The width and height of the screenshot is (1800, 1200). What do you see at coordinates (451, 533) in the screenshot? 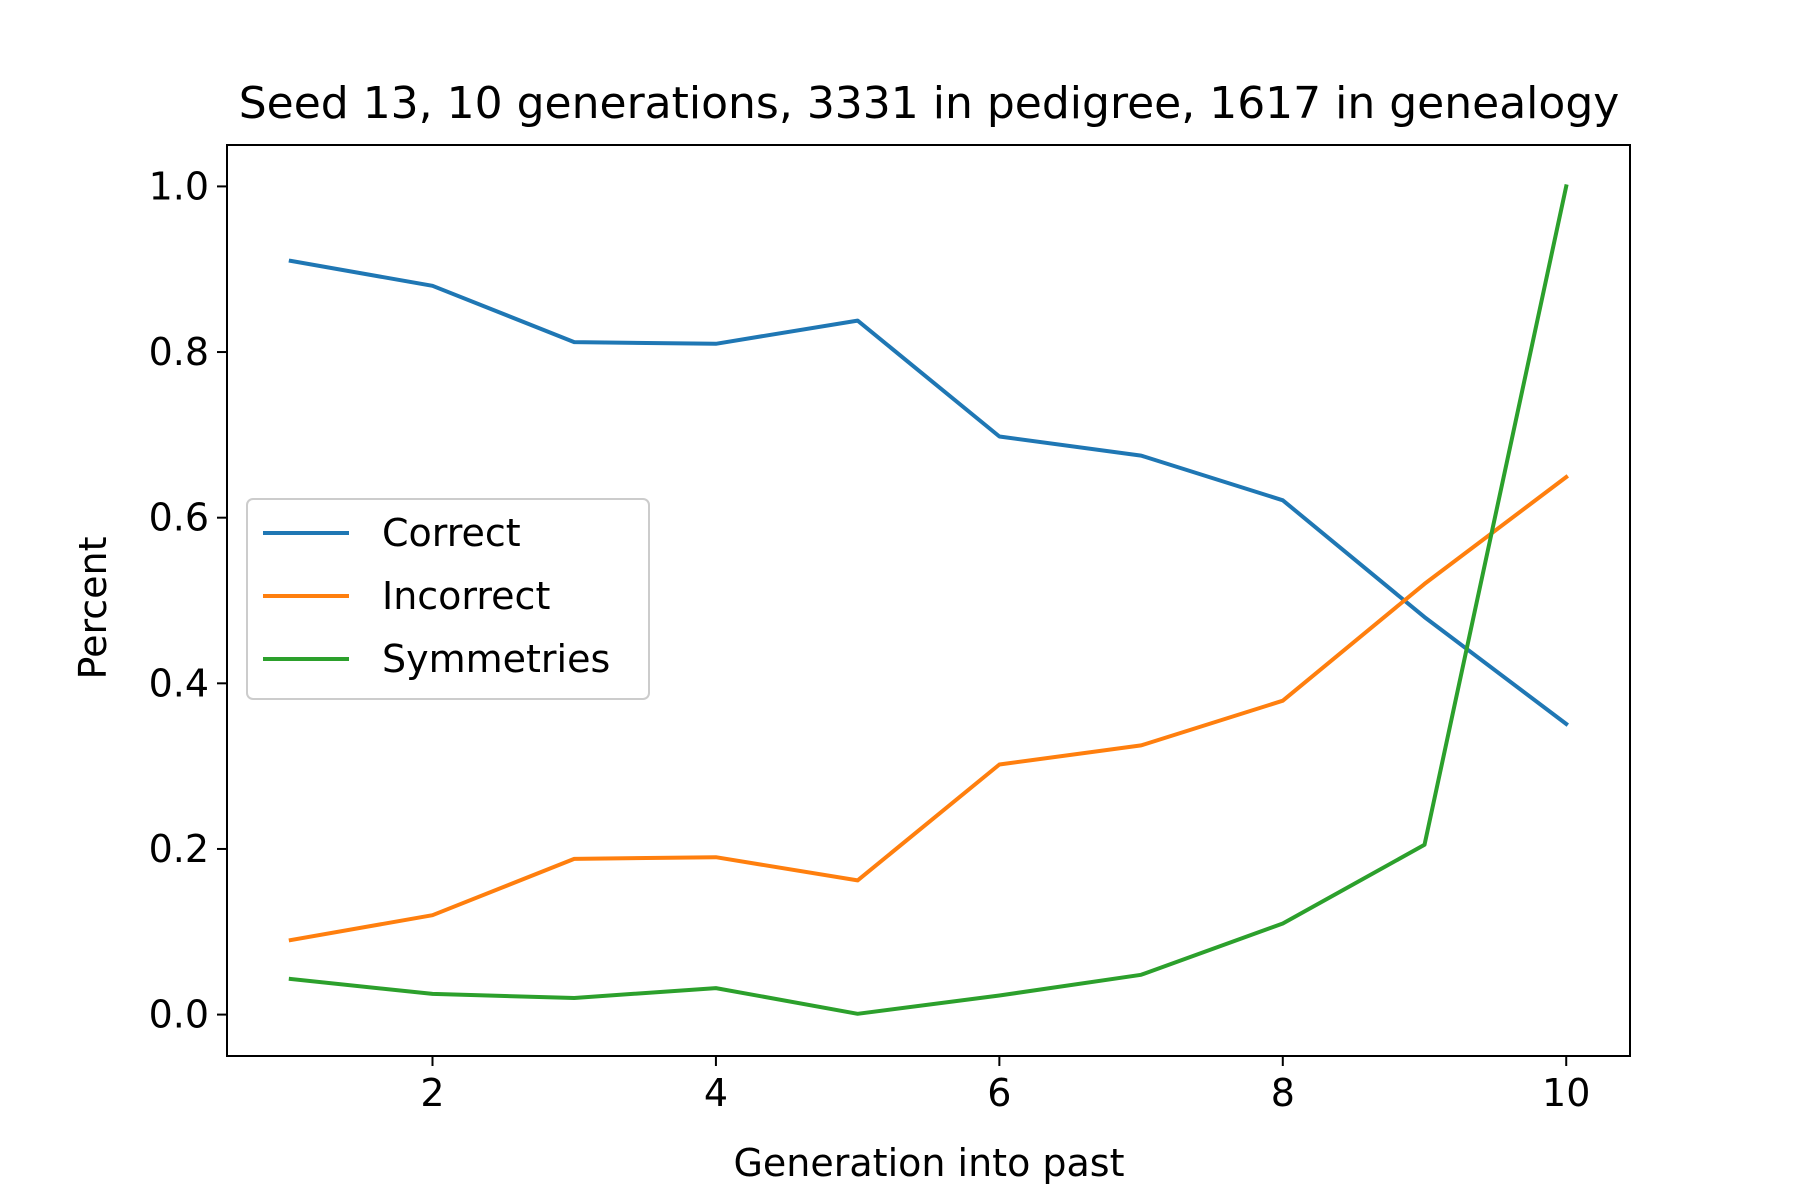
I see `legend-label: Correct` at bounding box center [451, 533].